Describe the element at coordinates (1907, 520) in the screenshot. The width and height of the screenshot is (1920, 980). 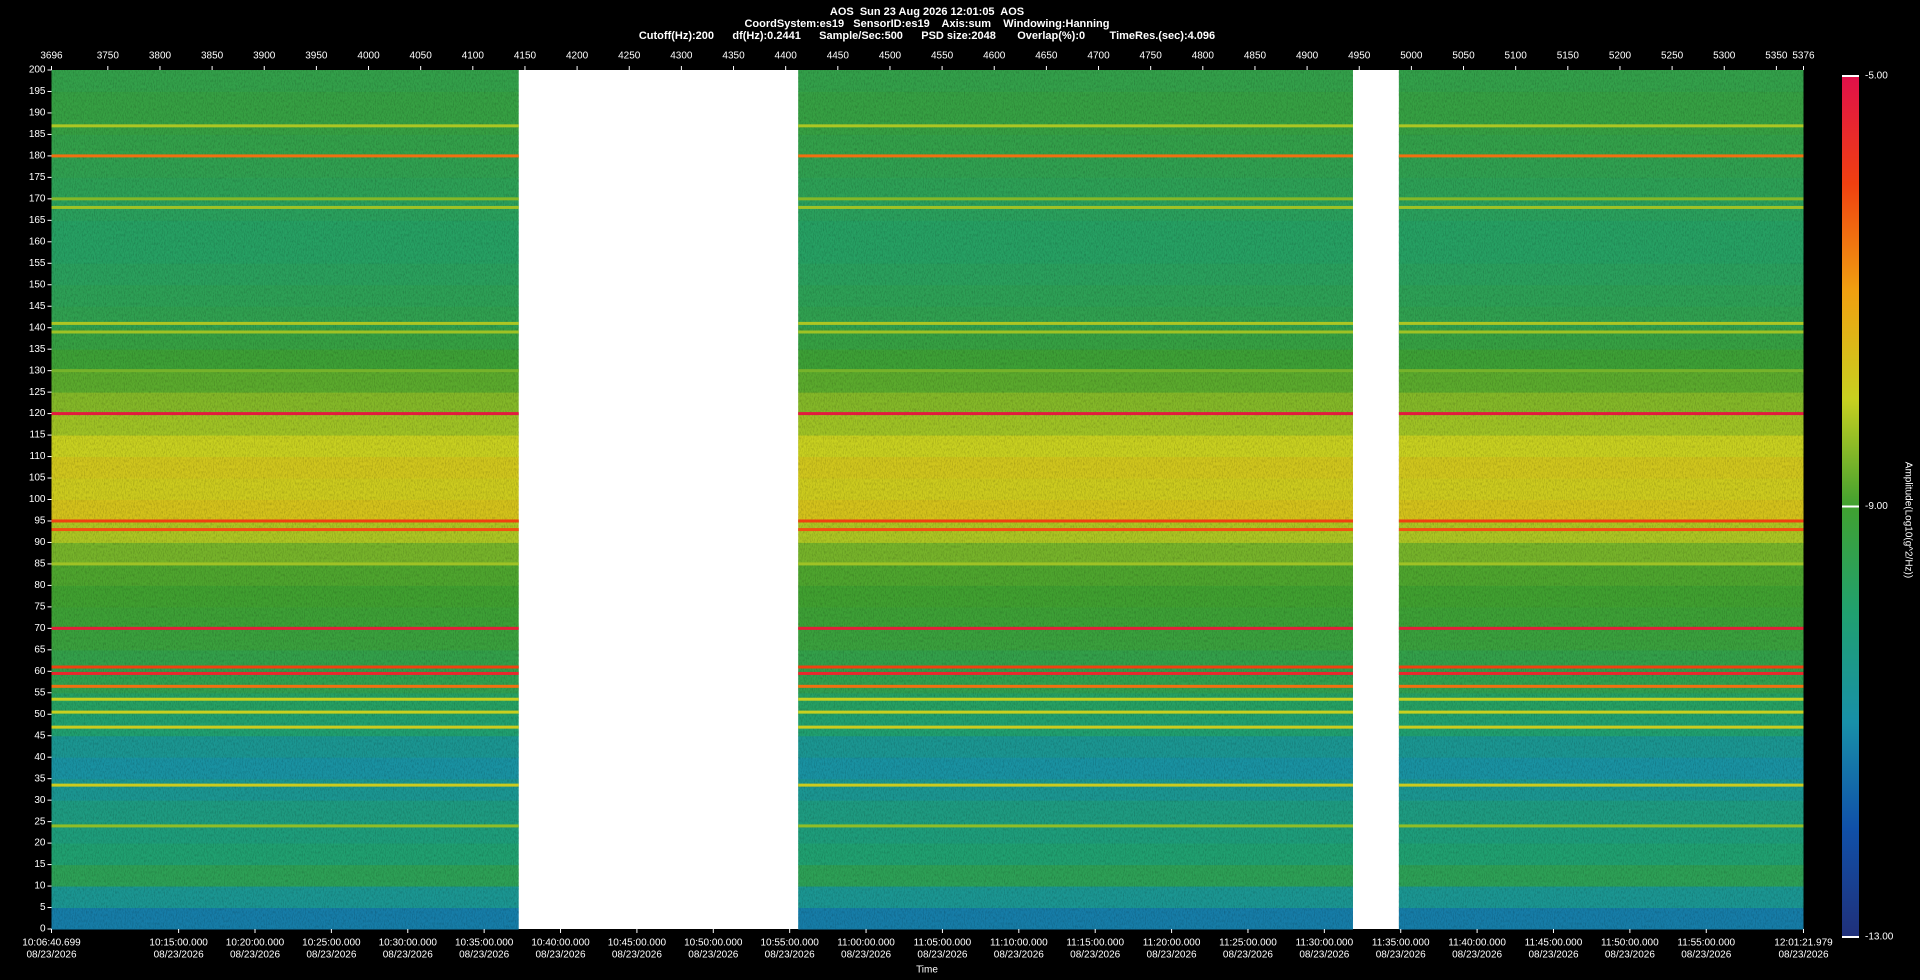
I see `colorbar-label: Amplitude(Log10(g^2/Hz))` at that location.